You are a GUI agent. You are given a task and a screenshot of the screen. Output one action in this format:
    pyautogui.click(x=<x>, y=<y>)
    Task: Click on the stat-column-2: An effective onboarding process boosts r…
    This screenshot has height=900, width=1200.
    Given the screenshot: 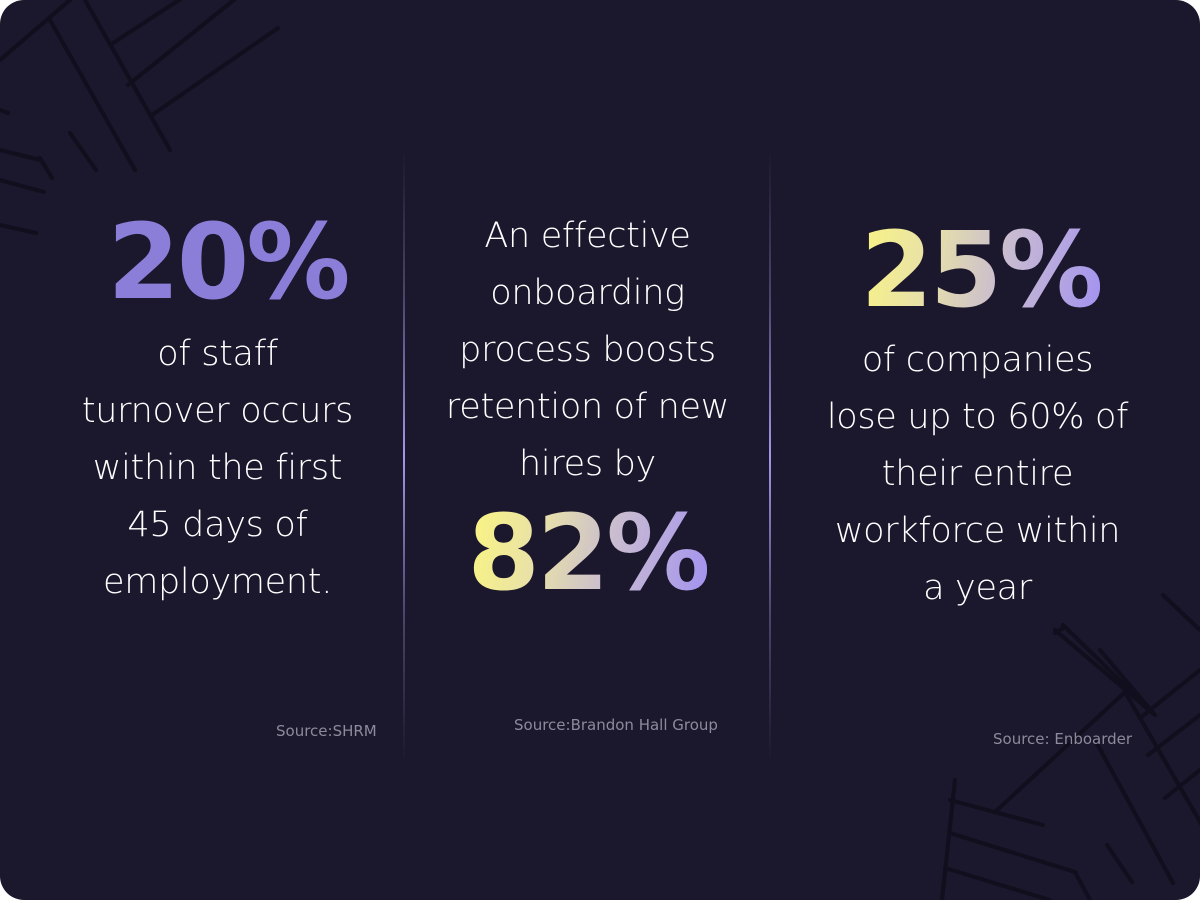 What is the action you would take?
    pyautogui.click(x=587, y=406)
    